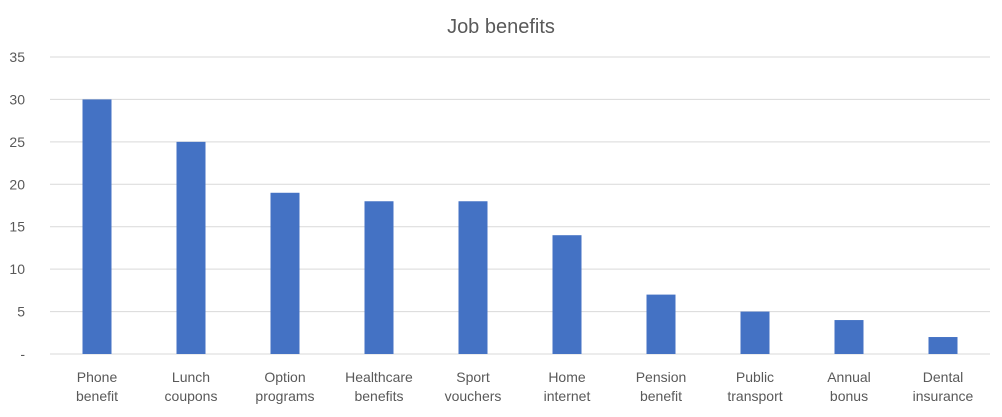 The image size is (1002, 417). What do you see at coordinates (97, 386) in the screenshot?
I see `x-category-label: Phone benefit` at bounding box center [97, 386].